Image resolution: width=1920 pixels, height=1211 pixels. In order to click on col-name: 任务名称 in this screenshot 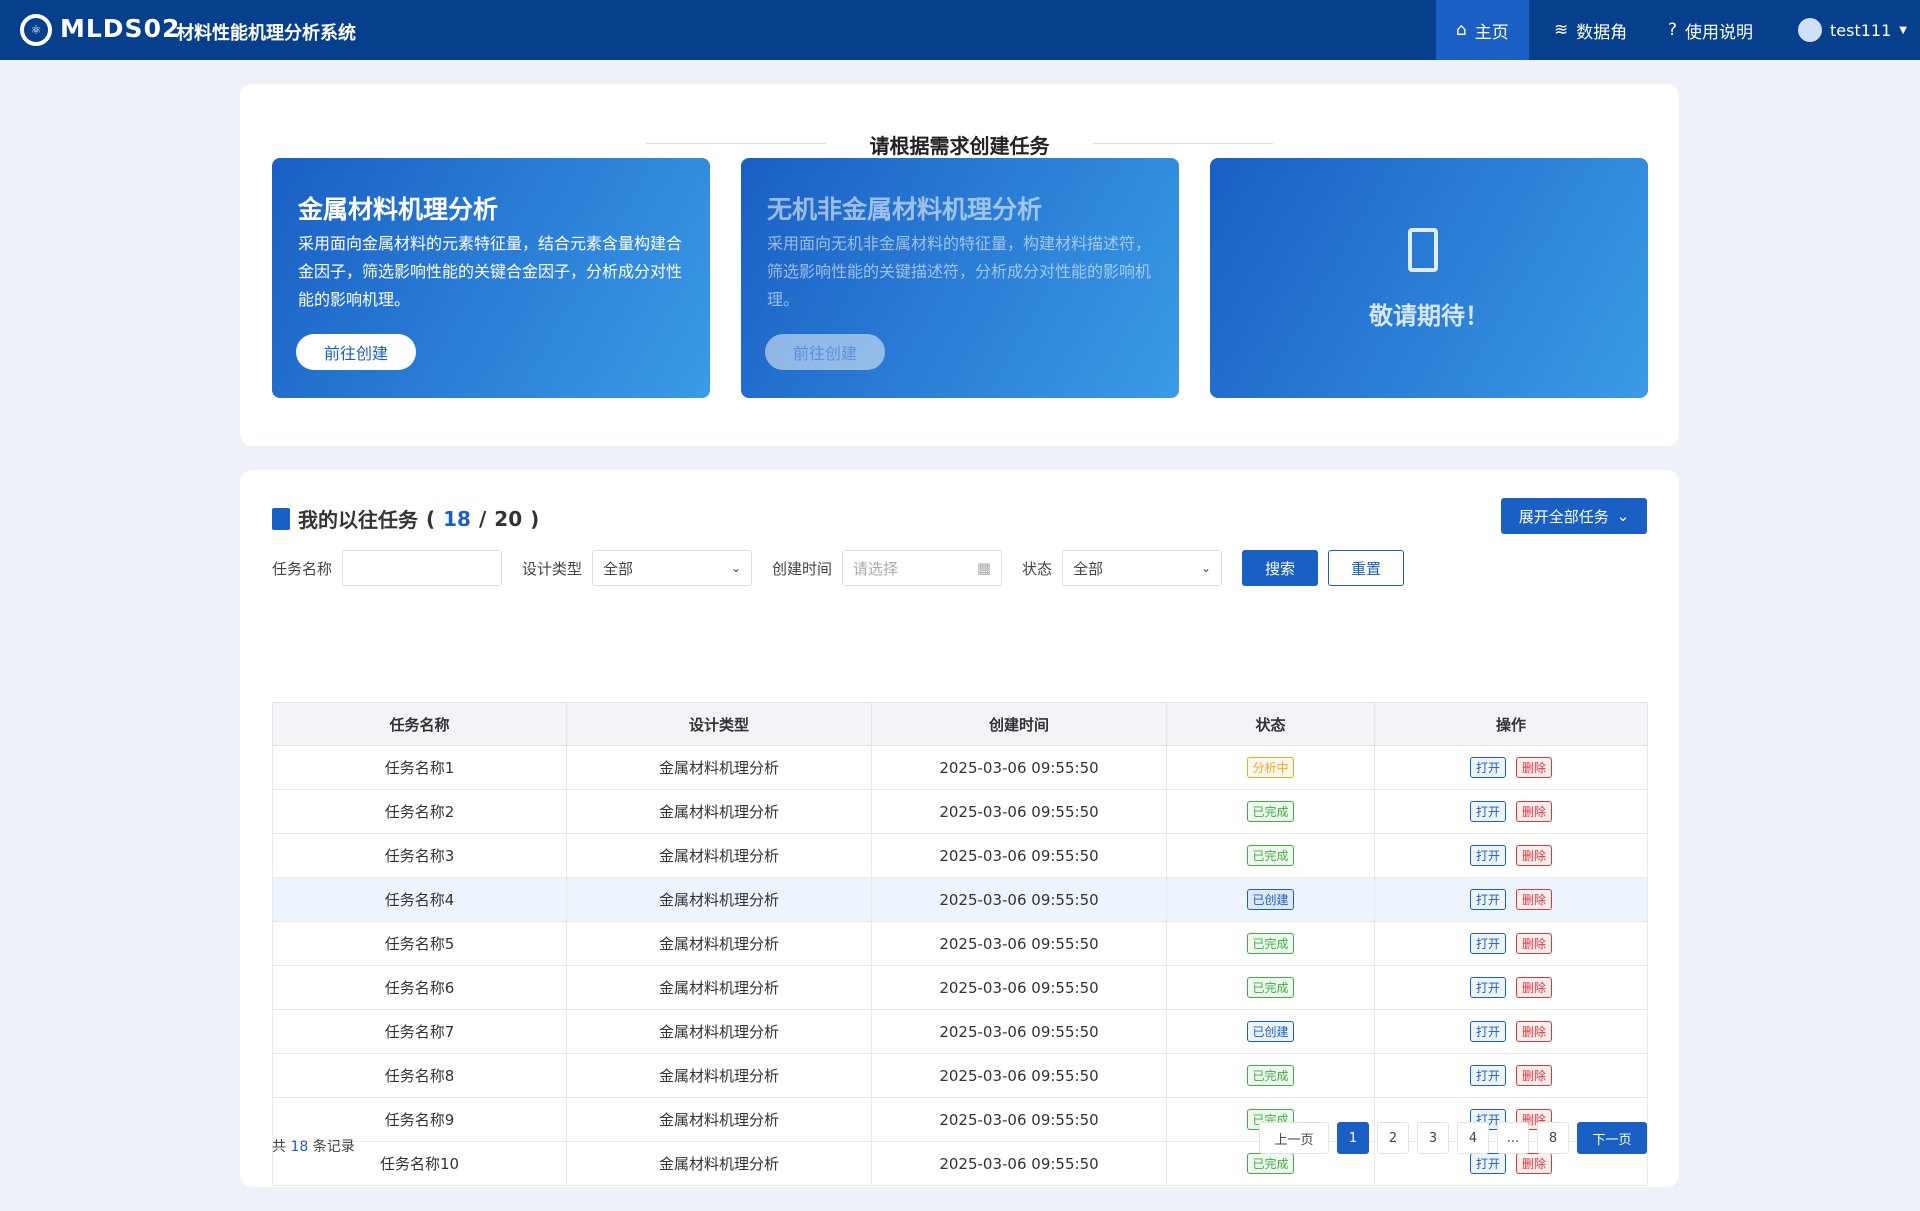, I will do `click(419, 724)`.